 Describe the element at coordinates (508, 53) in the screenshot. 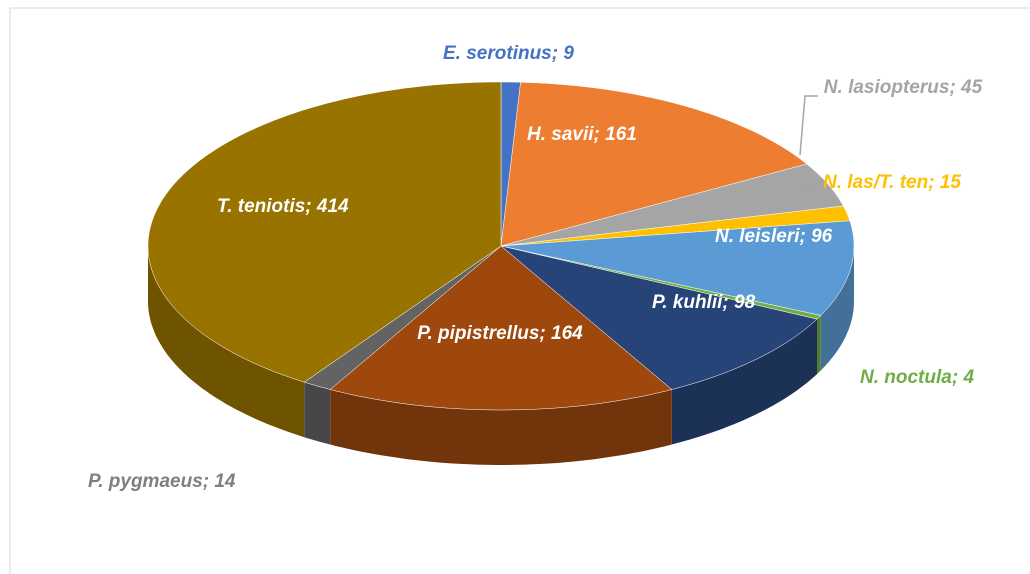

I see `data-label: E. serotinus; 9` at that location.